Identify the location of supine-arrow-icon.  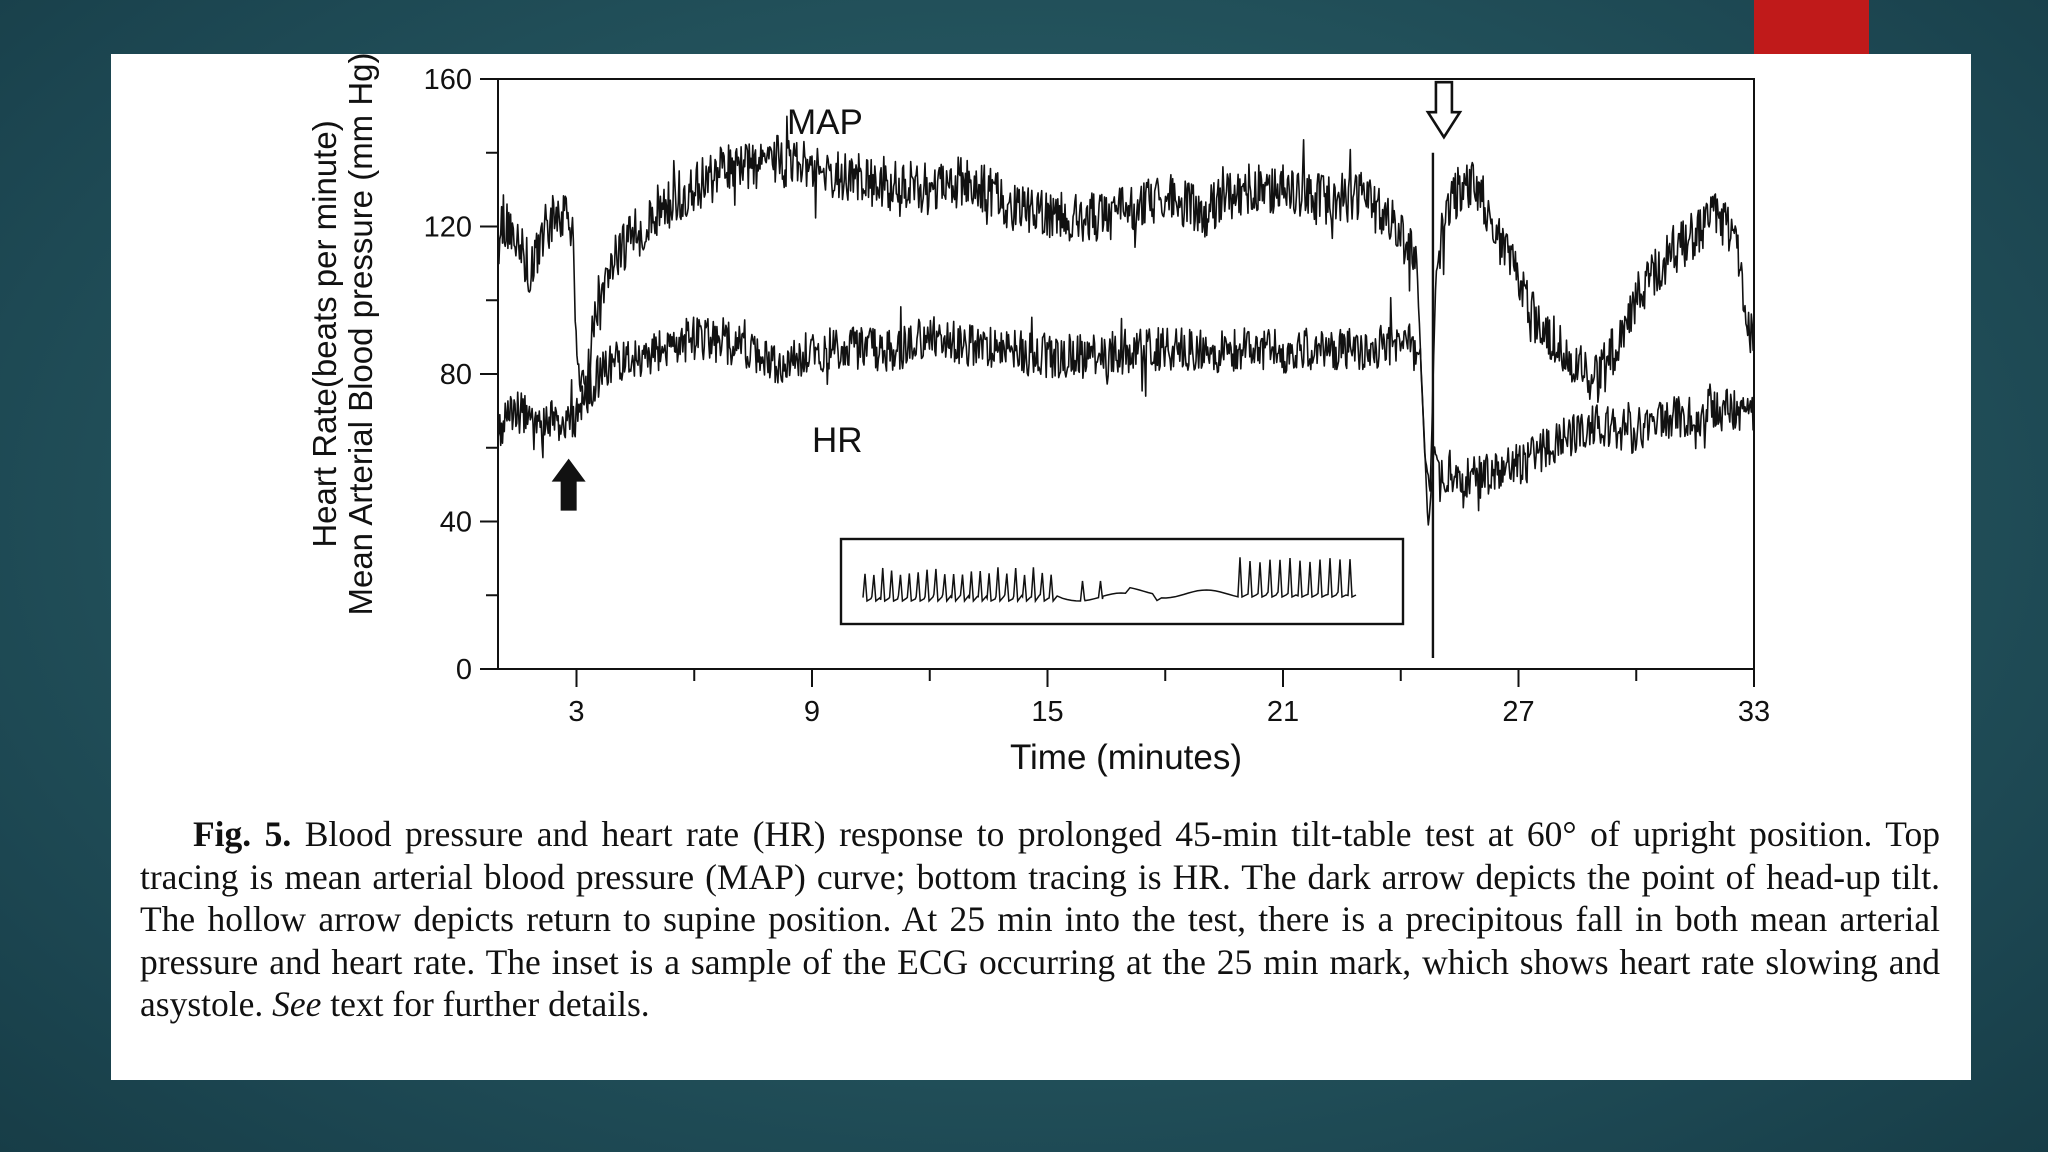
(1444, 110).